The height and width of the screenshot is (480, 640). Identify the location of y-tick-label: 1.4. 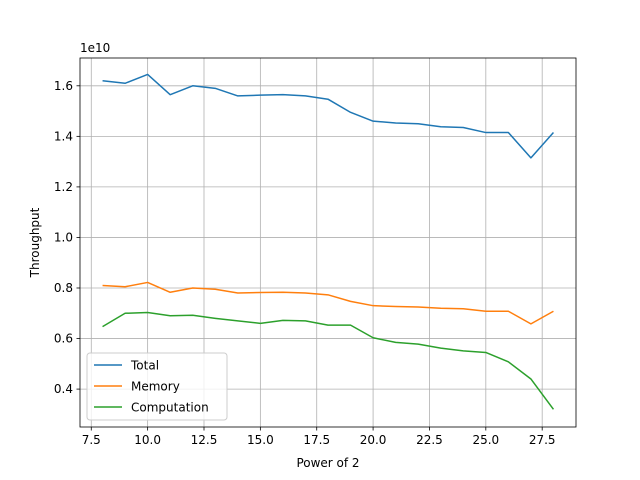
(63, 136).